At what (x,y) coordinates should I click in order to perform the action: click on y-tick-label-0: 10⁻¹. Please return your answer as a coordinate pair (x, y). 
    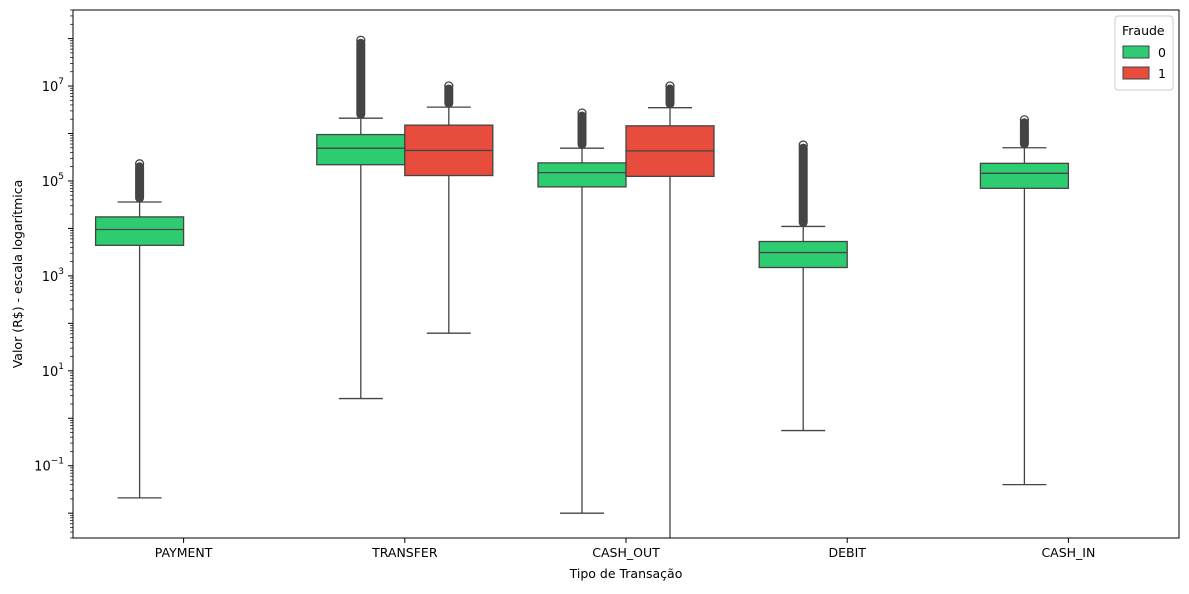
    Looking at the image, I should click on (49, 466).